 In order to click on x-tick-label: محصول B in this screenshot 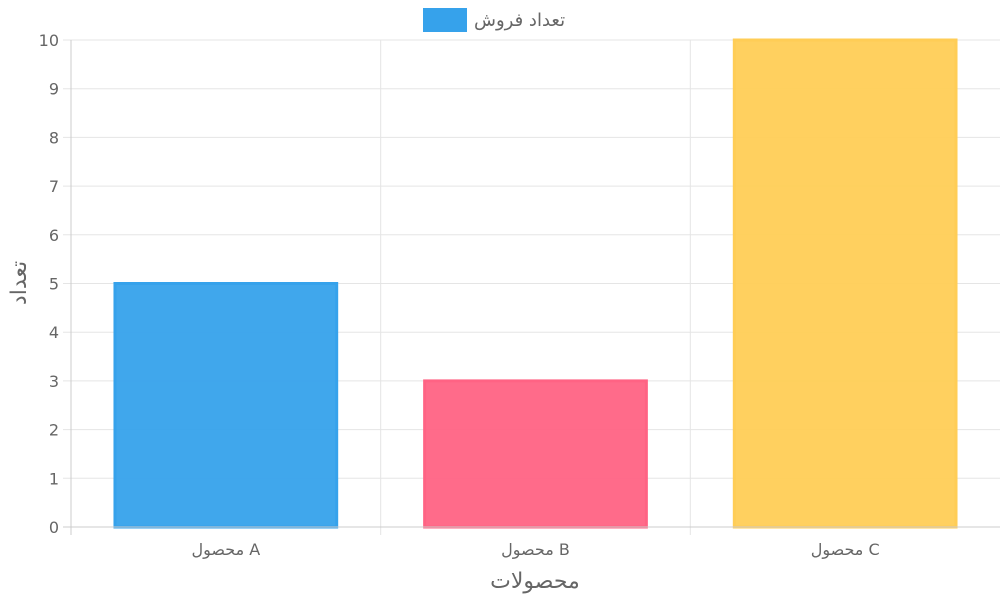, I will do `click(535, 550)`.